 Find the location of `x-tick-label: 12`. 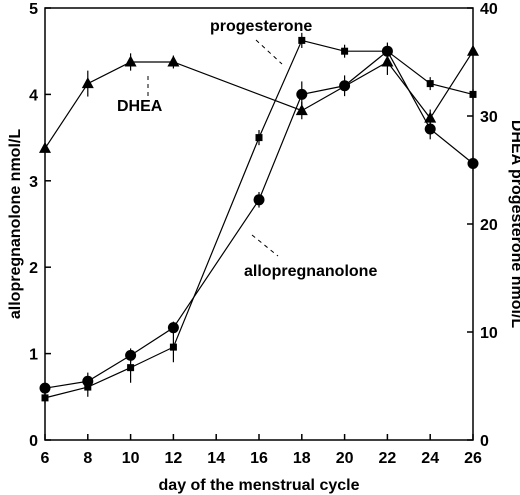

x-tick-label: 12 is located at coordinates (174, 458).